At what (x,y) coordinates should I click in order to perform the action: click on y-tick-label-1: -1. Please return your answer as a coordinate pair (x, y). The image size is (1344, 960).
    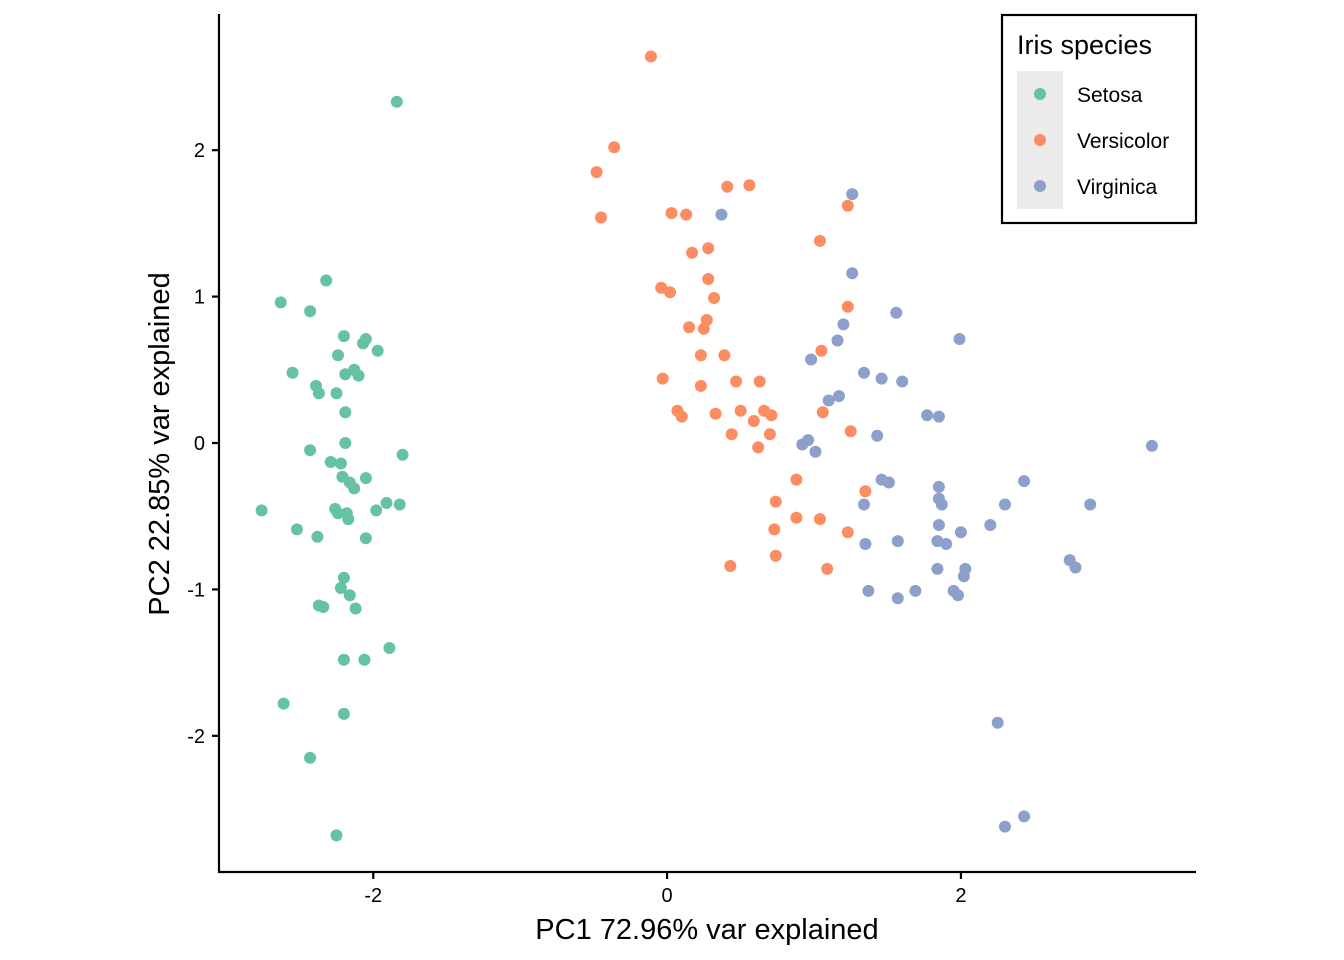
    Looking at the image, I should click on (196, 590).